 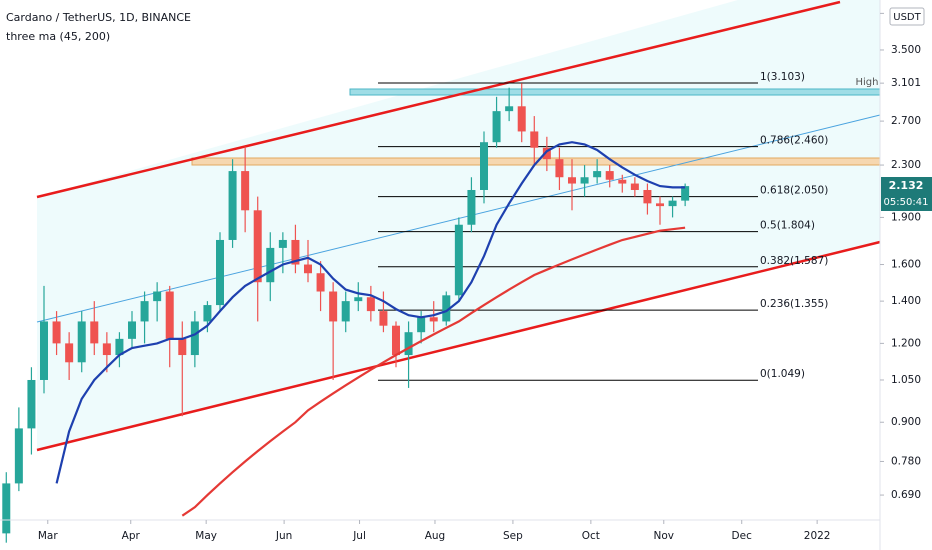 What do you see at coordinates (206, 536) in the screenshot?
I see `x-tick-label: May` at bounding box center [206, 536].